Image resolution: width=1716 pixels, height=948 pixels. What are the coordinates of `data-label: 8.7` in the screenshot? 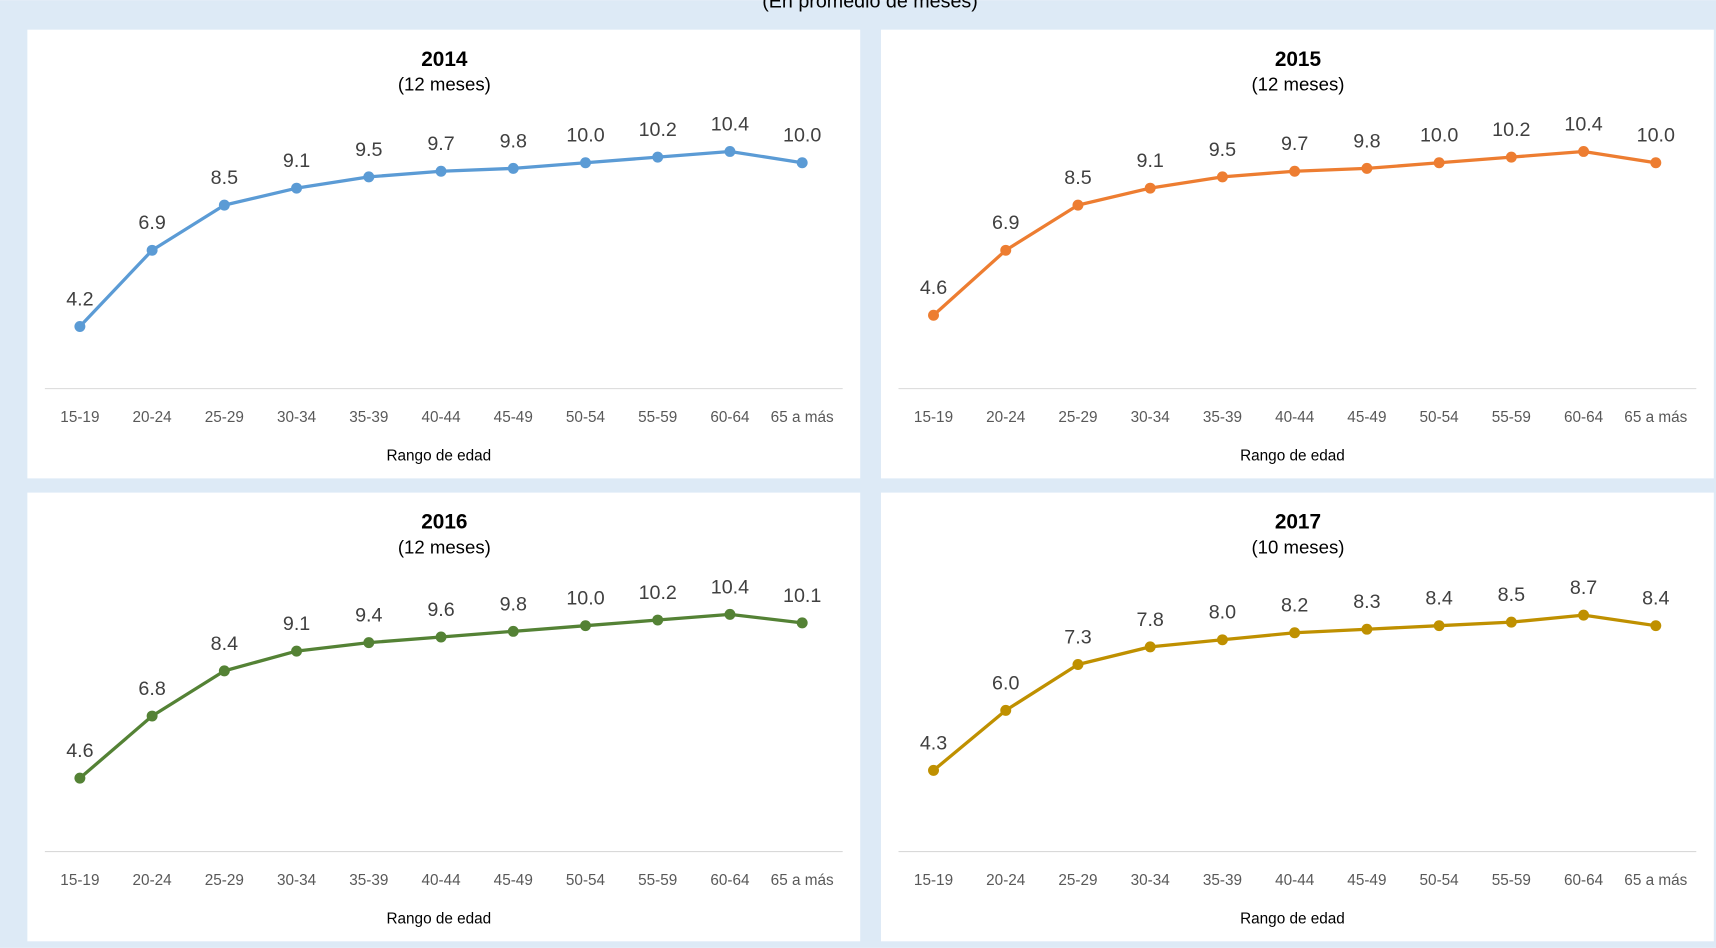 It's located at (1583, 588).